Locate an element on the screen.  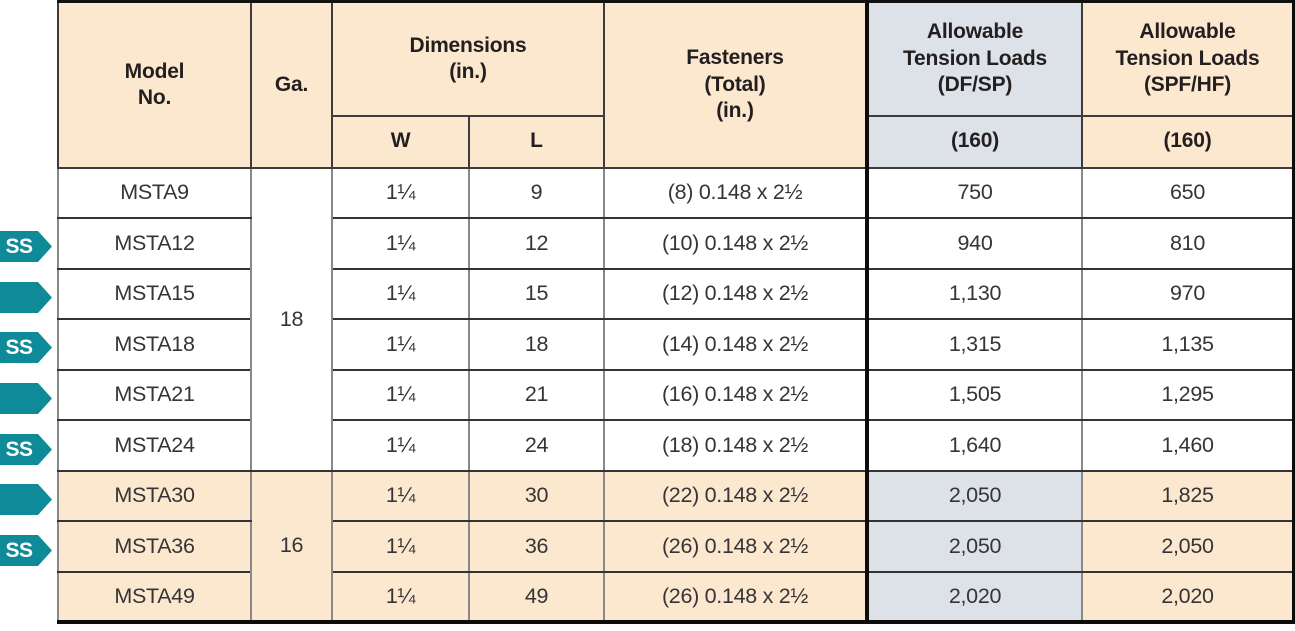
cell-length: 21 is located at coordinates (536, 394).